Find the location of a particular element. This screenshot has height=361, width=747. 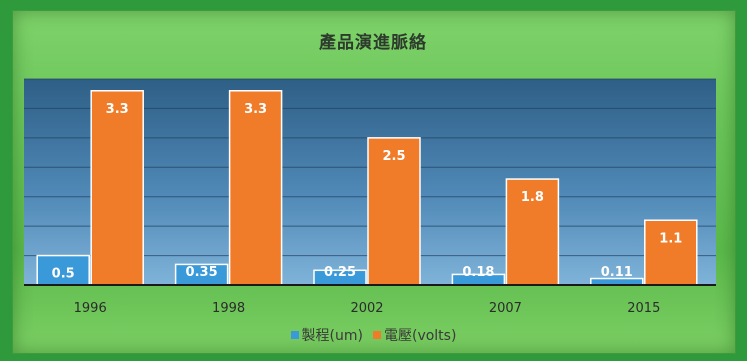

bar-voltage-1998 is located at coordinates (255, 188).